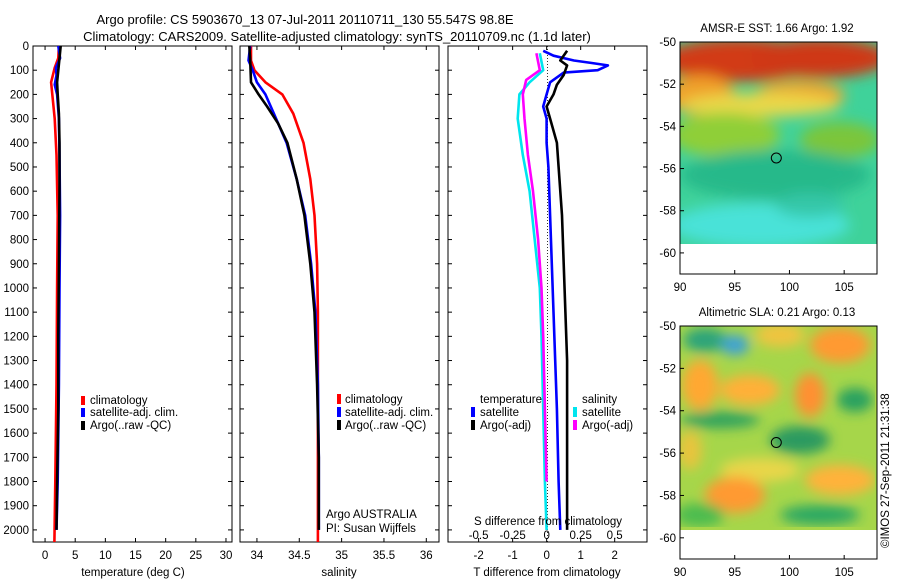 The width and height of the screenshot is (900, 580). I want to click on series-line-climatology, so click(284, 294).